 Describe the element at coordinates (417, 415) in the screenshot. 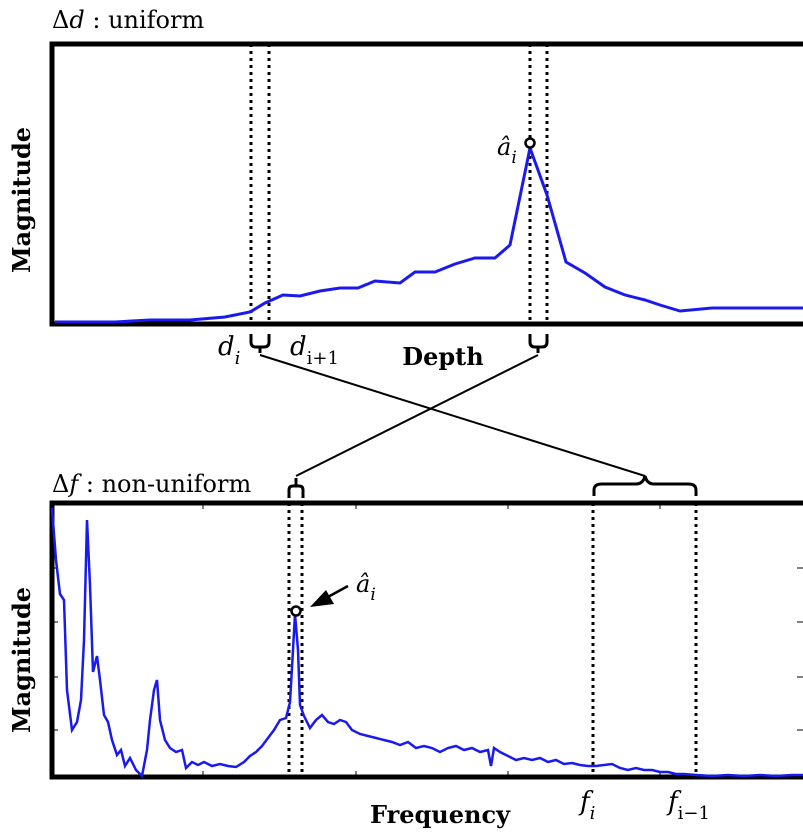

I see `connector-peak-to-peak` at that location.